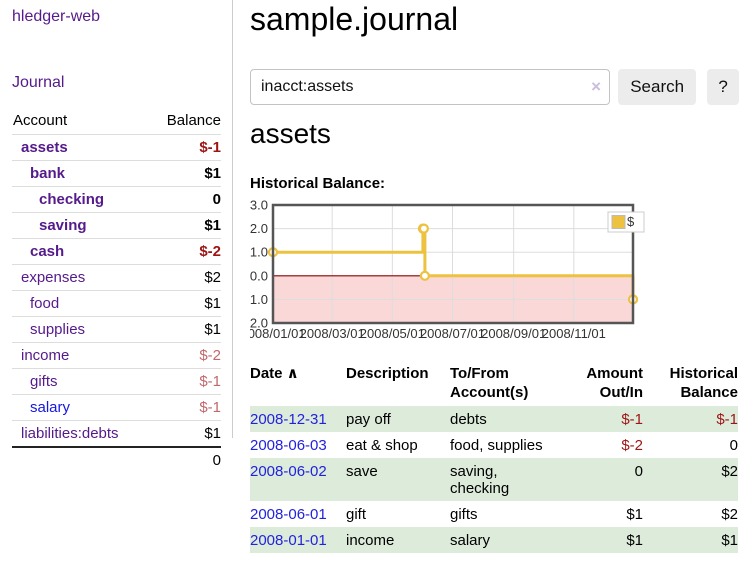 This screenshot has width=742, height=582. I want to click on account-row: saving $1, so click(116, 225).